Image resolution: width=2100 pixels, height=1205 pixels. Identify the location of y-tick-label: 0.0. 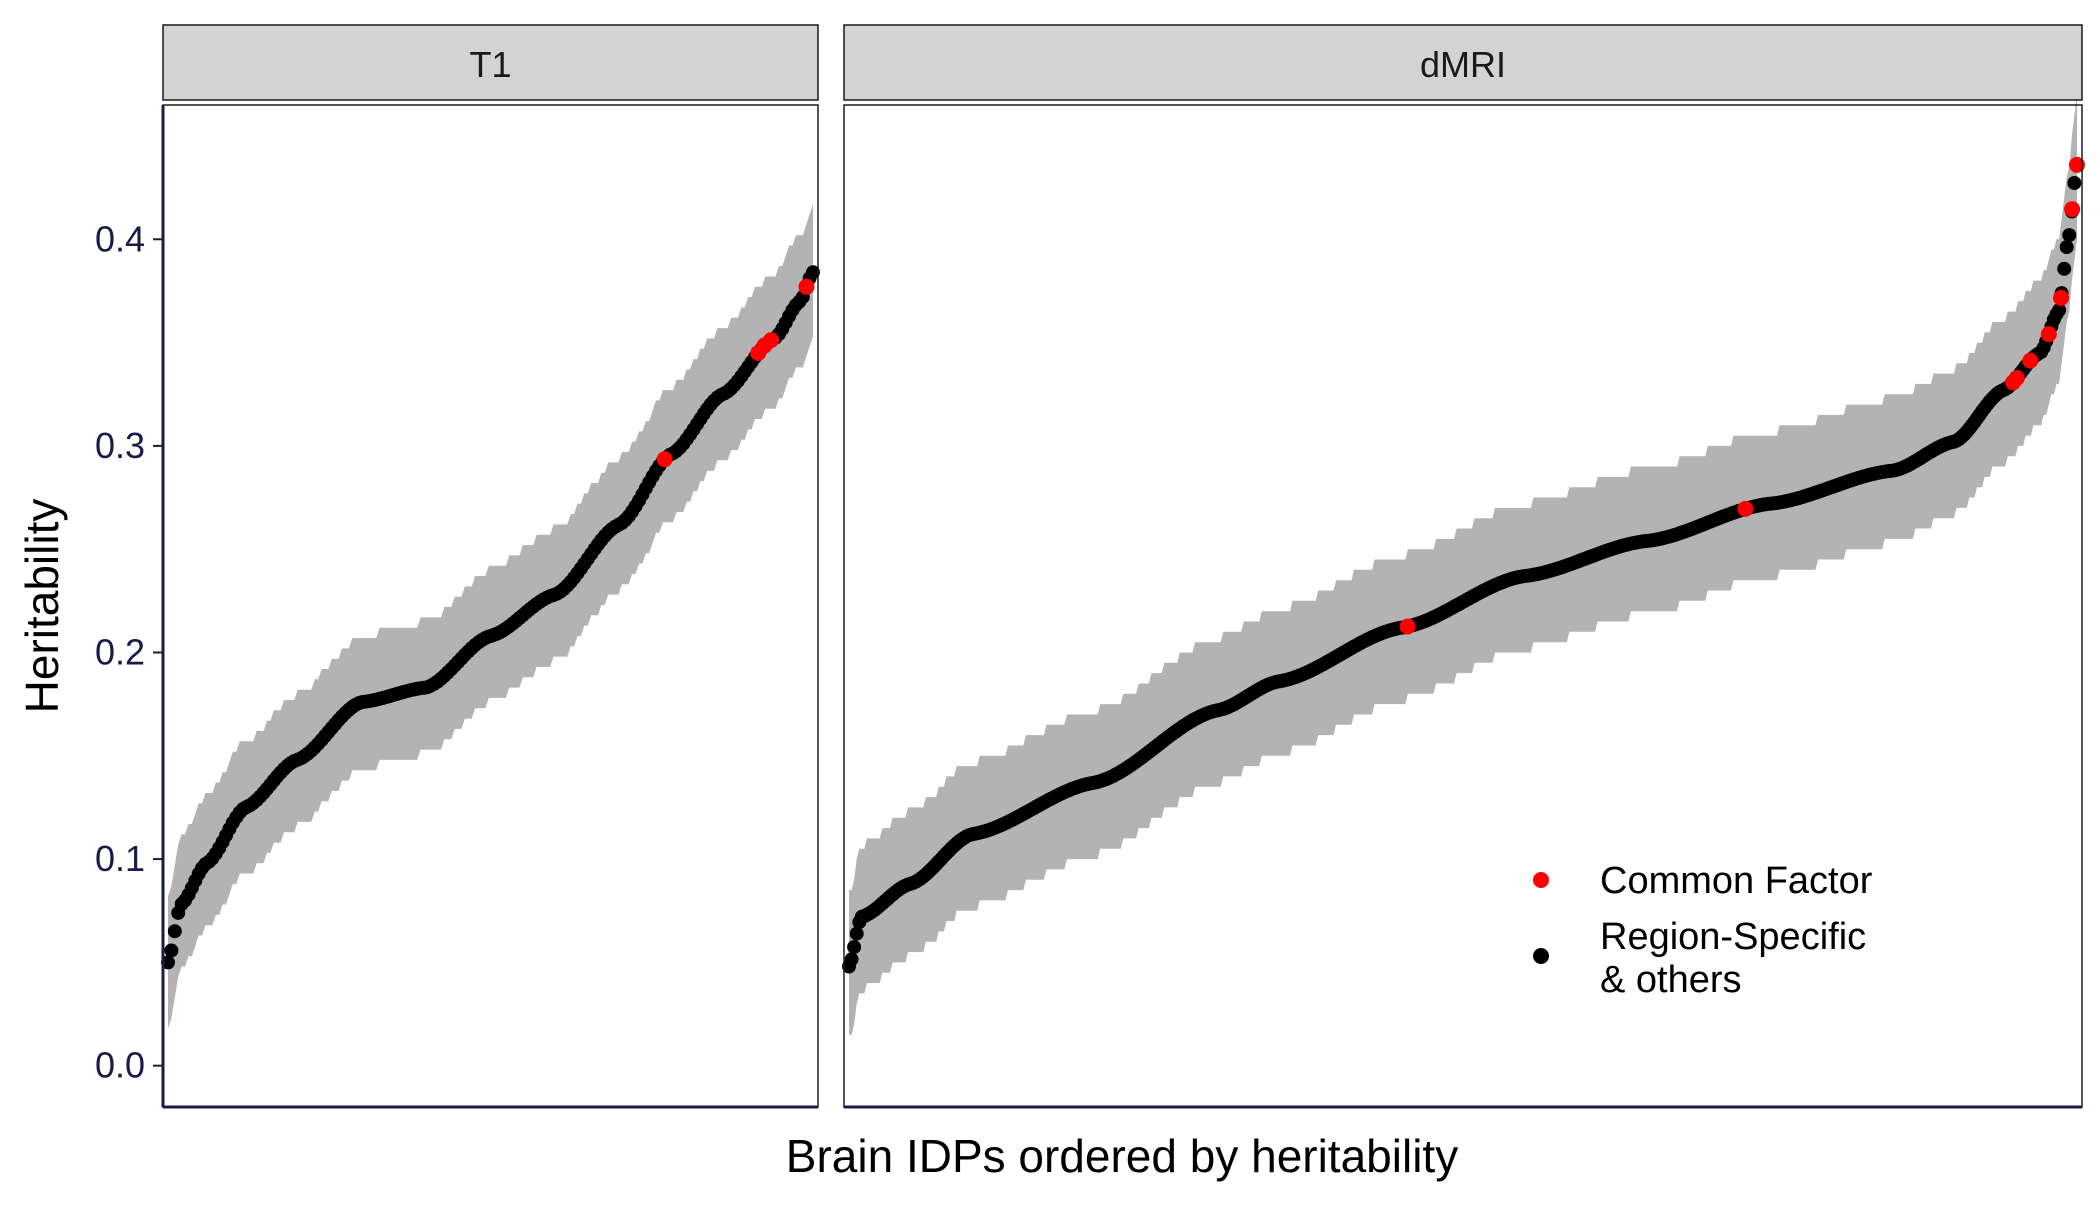
(120, 1065).